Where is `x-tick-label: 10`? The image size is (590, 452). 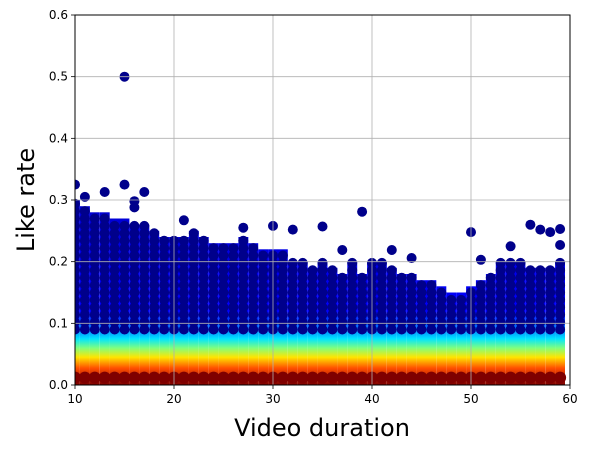 x-tick-label: 10 is located at coordinates (74, 399).